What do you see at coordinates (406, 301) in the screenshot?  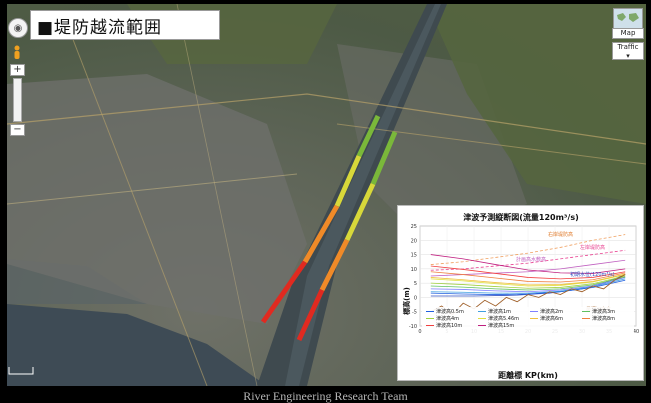 I see `y-axis-label: 標高(m)` at bounding box center [406, 301].